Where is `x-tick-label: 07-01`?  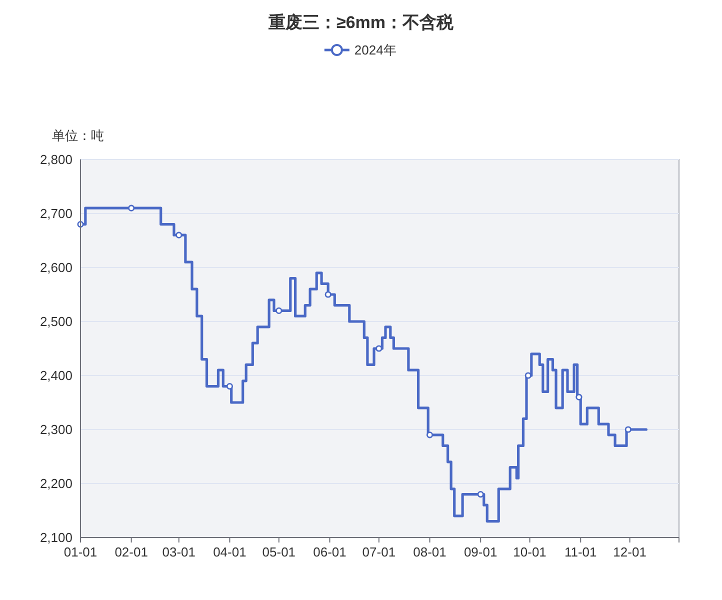 x-tick-label: 07-01 is located at coordinates (379, 552).